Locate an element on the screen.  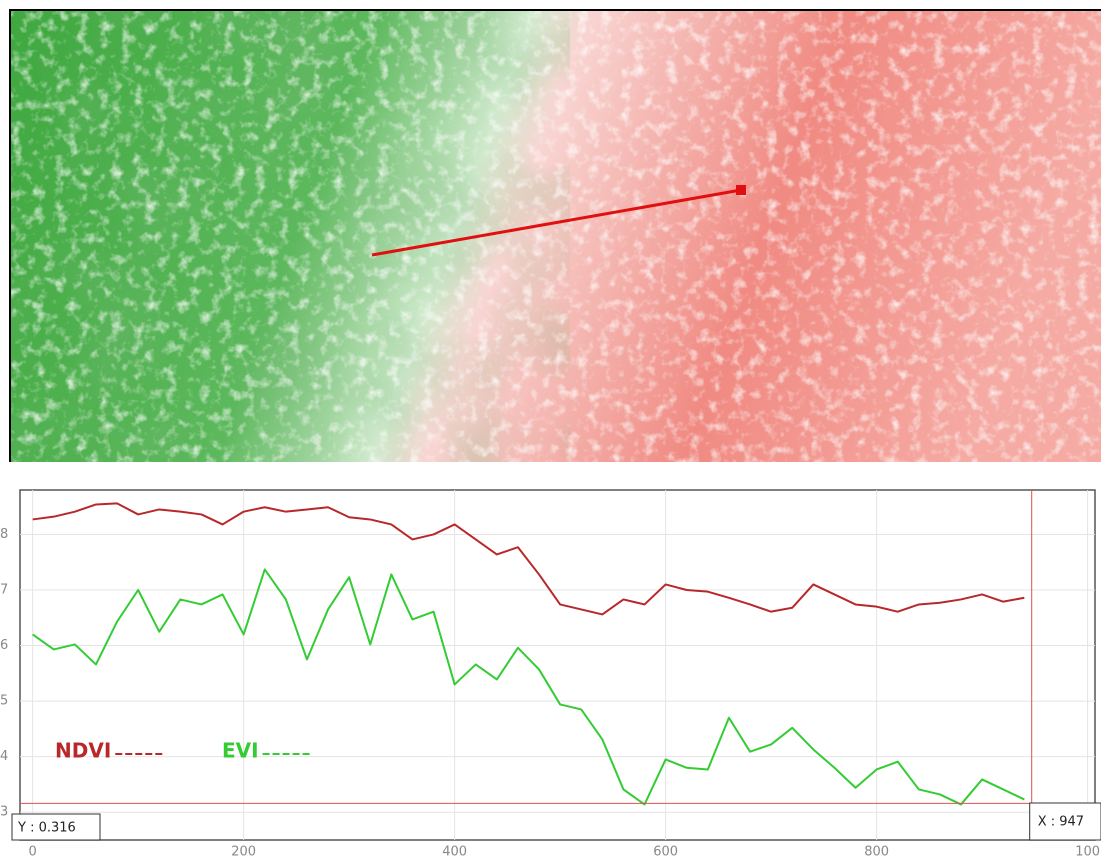
cursor-x-box is located at coordinates (1065, 821).